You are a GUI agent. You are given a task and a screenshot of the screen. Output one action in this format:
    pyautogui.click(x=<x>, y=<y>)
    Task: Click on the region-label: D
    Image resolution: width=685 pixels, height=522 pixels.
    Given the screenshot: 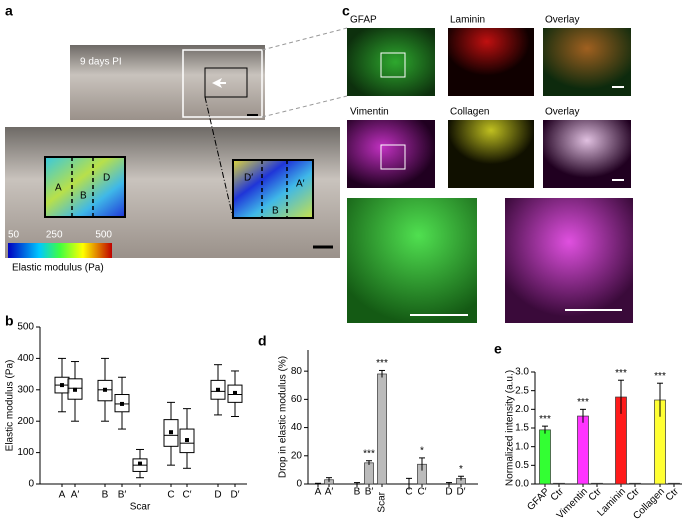 What is the action you would take?
    pyautogui.click(x=106, y=178)
    